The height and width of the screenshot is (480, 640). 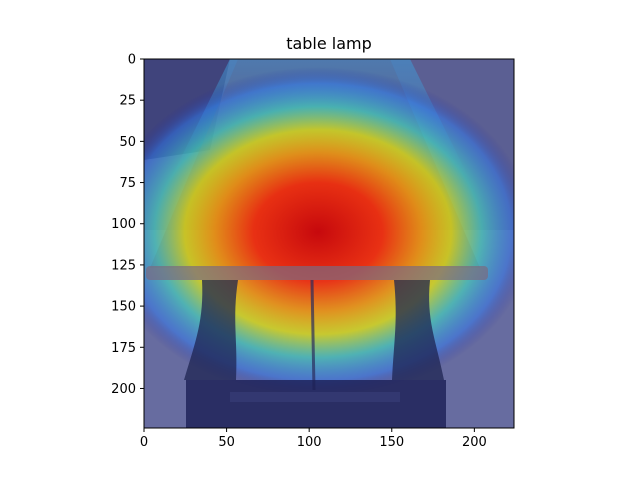 I want to click on x-tick-label: 50, so click(x=226, y=442).